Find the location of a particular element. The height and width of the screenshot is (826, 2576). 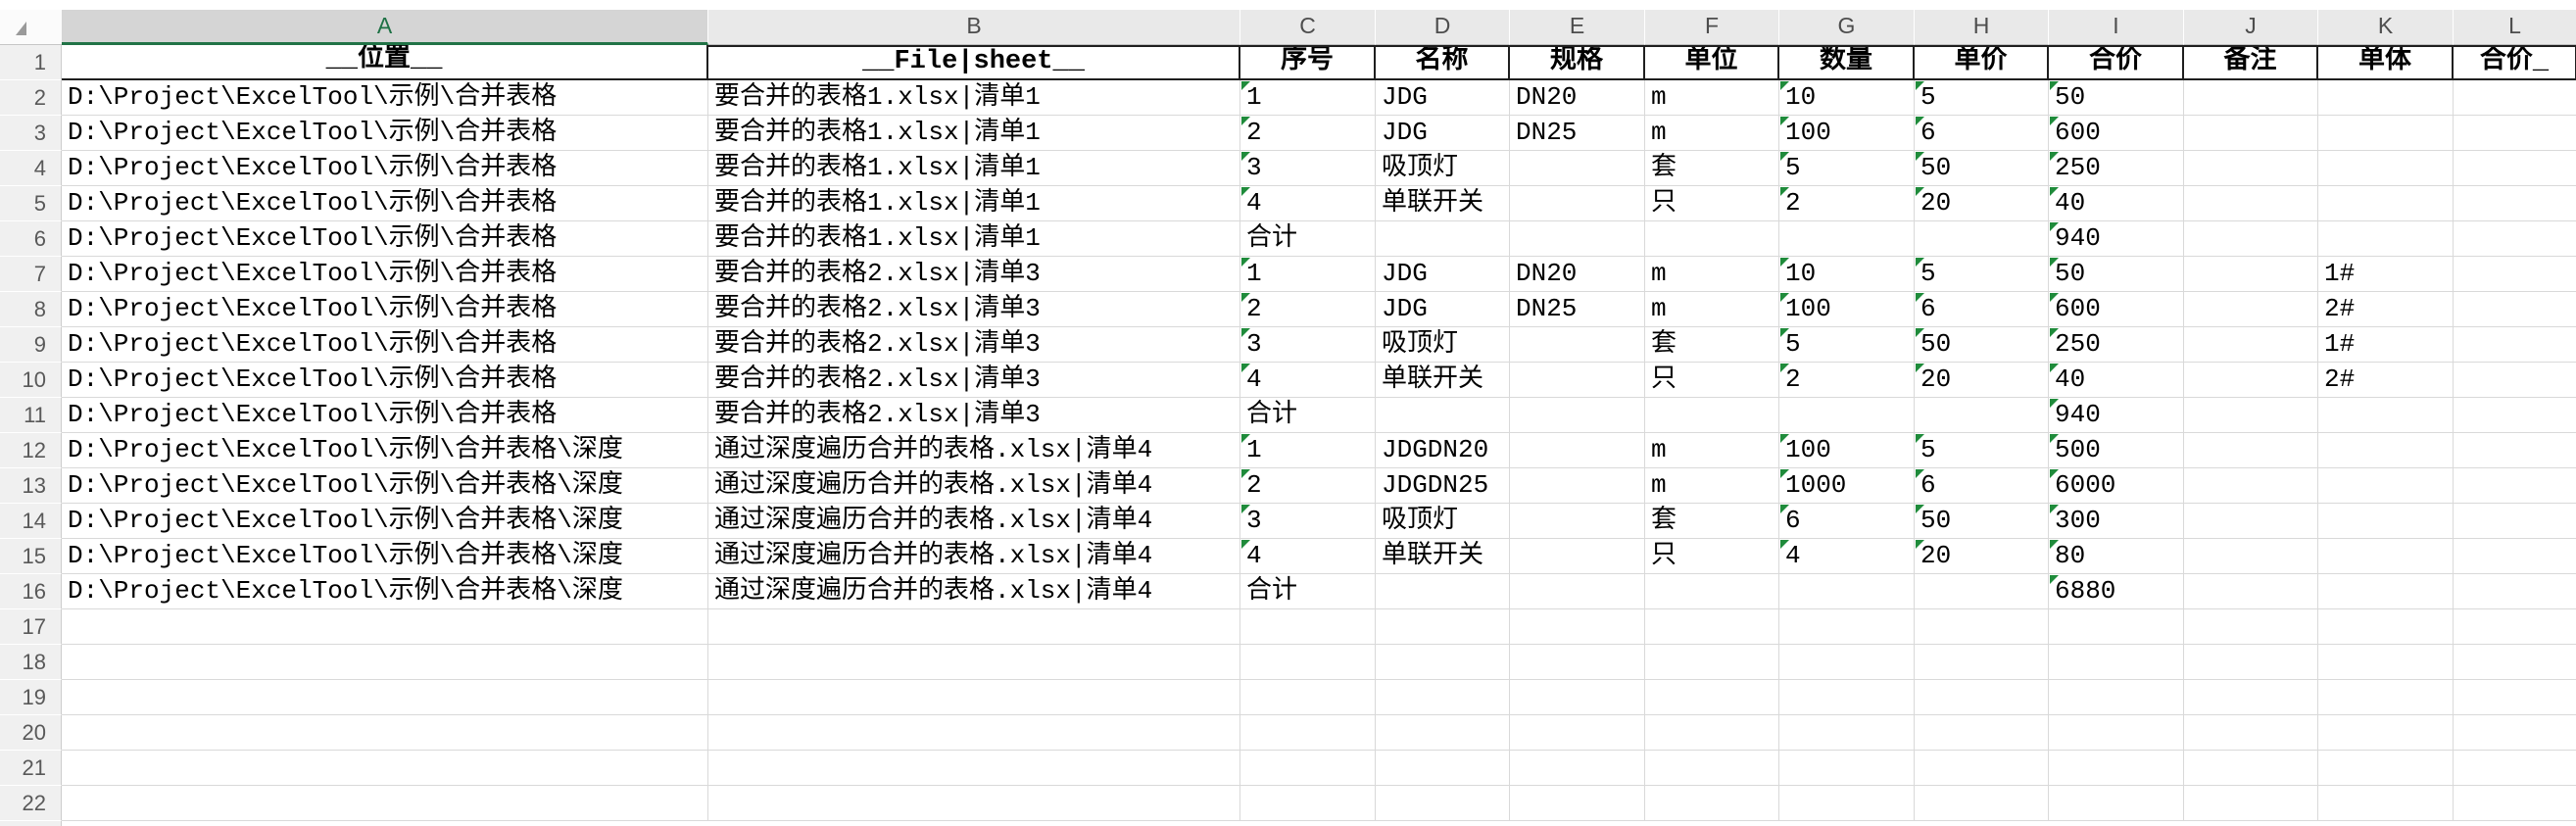

cell-g21 is located at coordinates (1847, 769).